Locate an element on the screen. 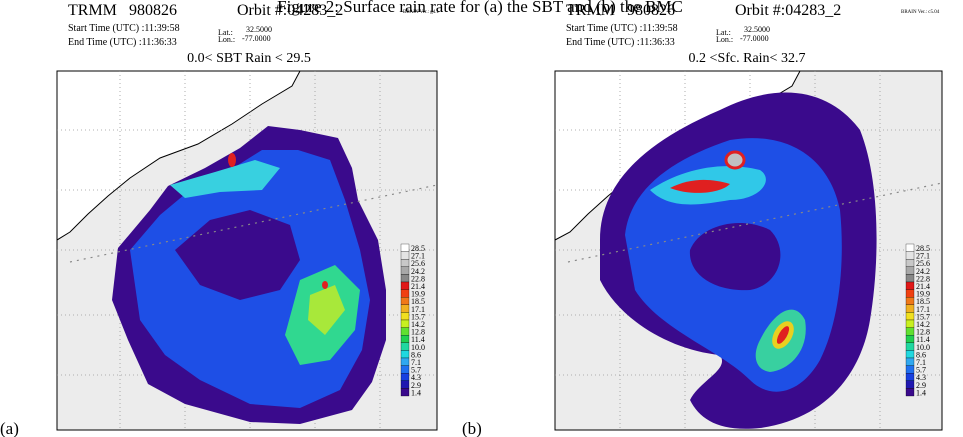 This screenshot has width=963, height=437. legend-label: 11.4 is located at coordinates (418, 339).